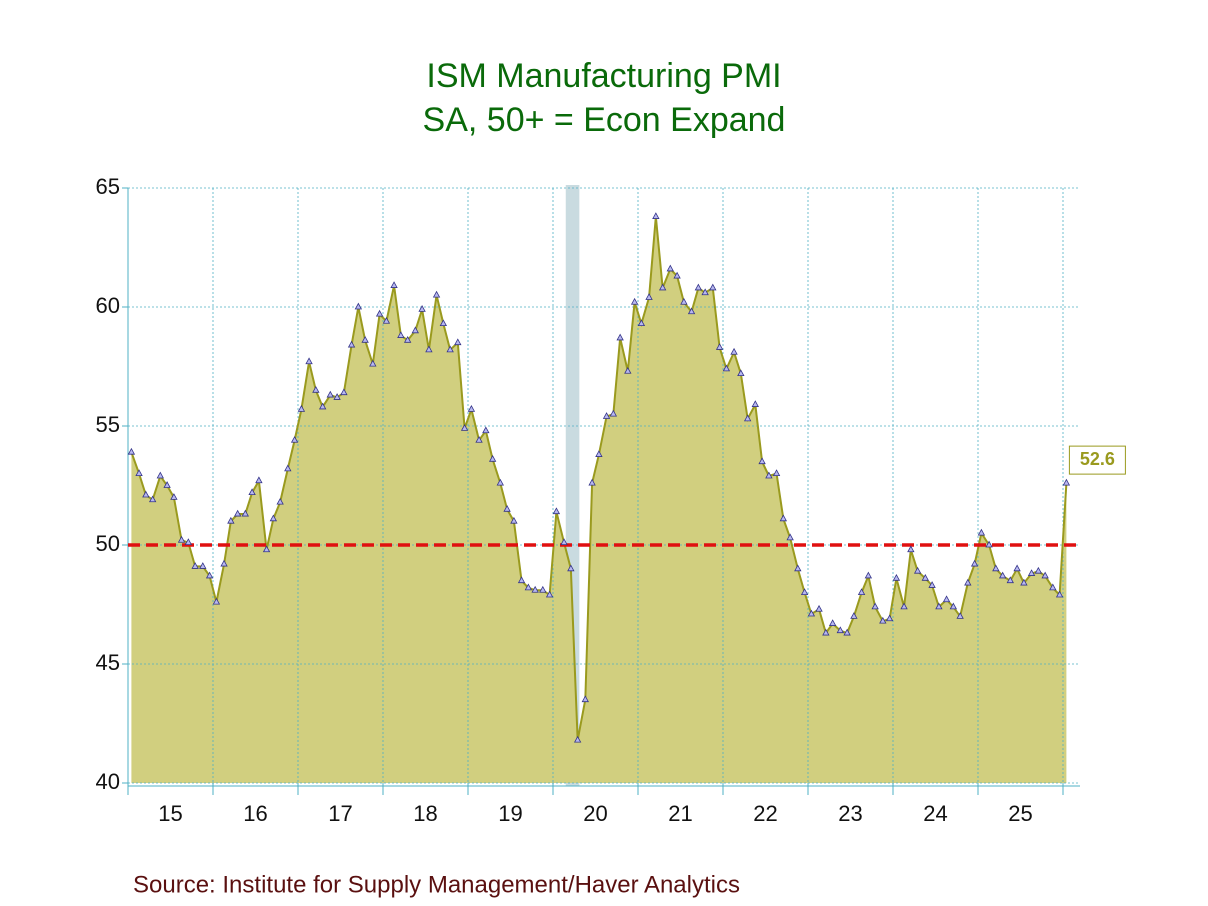 The height and width of the screenshot is (906, 1208). What do you see at coordinates (425, 813) in the screenshot?
I see `x-tick-label: 18` at bounding box center [425, 813].